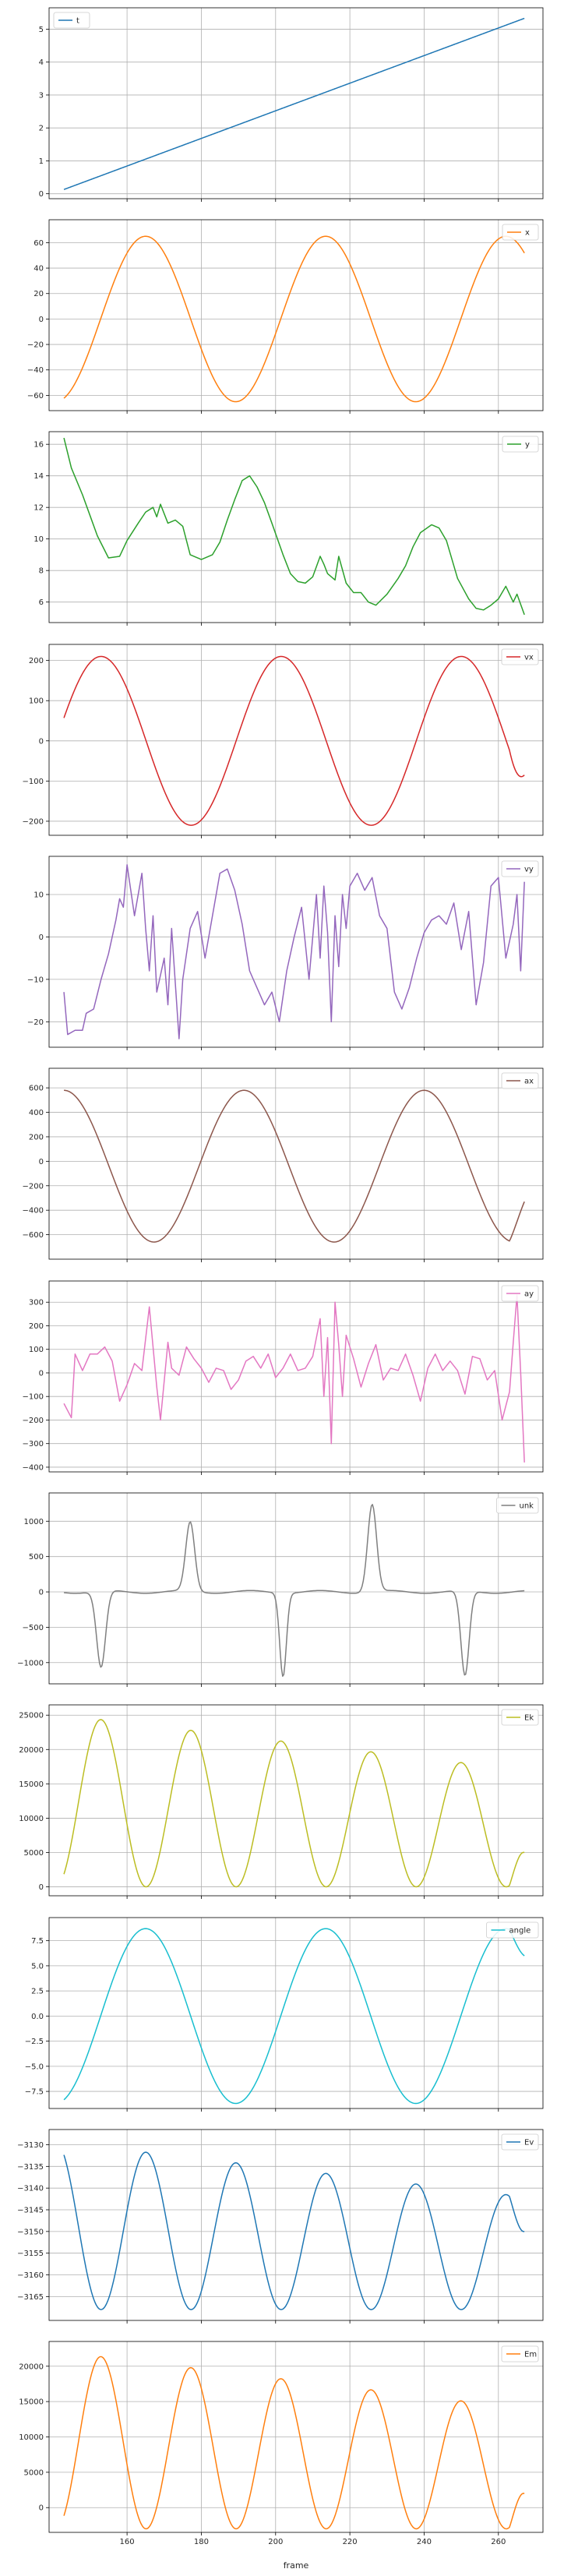 This screenshot has width=564, height=2576. Describe the element at coordinates (30, 2254) in the screenshot. I see `y-tick-label: −3155` at that location.